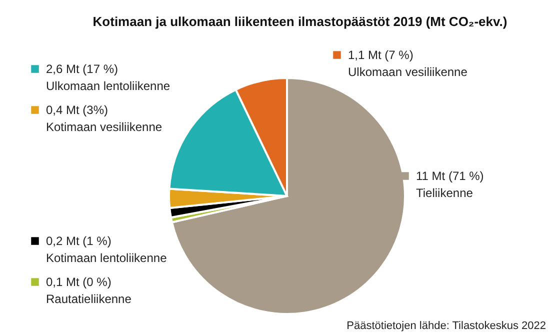  I want to click on chart-title: Kotimaan ja ulkomaan liikenteen ilmastopäästöt 2019 (Mt CO₂-ekv.), so click(300, 21).